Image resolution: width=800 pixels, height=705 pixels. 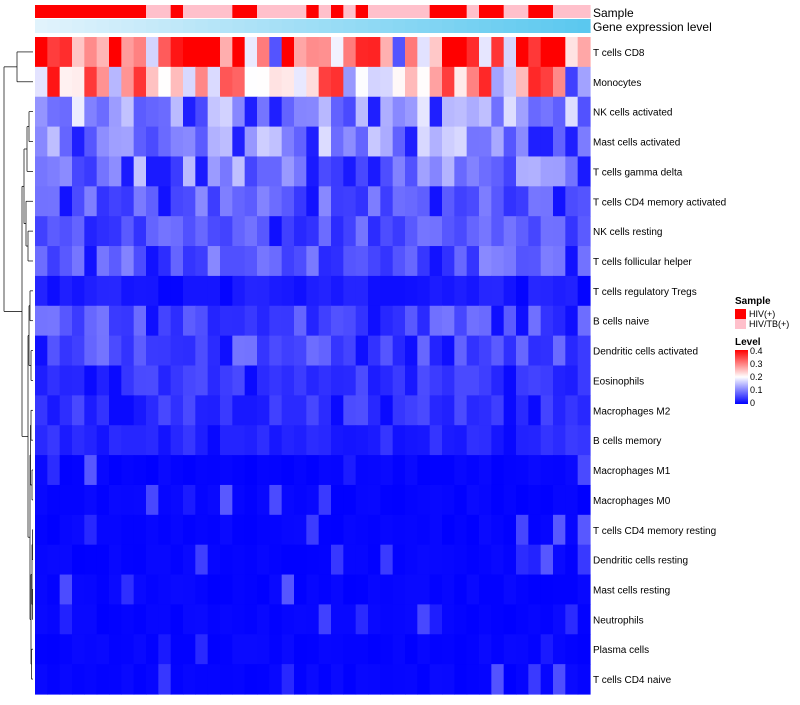 What do you see at coordinates (756, 364) in the screenshot?
I see `level-legend-tick-0.3: 0.3` at bounding box center [756, 364].